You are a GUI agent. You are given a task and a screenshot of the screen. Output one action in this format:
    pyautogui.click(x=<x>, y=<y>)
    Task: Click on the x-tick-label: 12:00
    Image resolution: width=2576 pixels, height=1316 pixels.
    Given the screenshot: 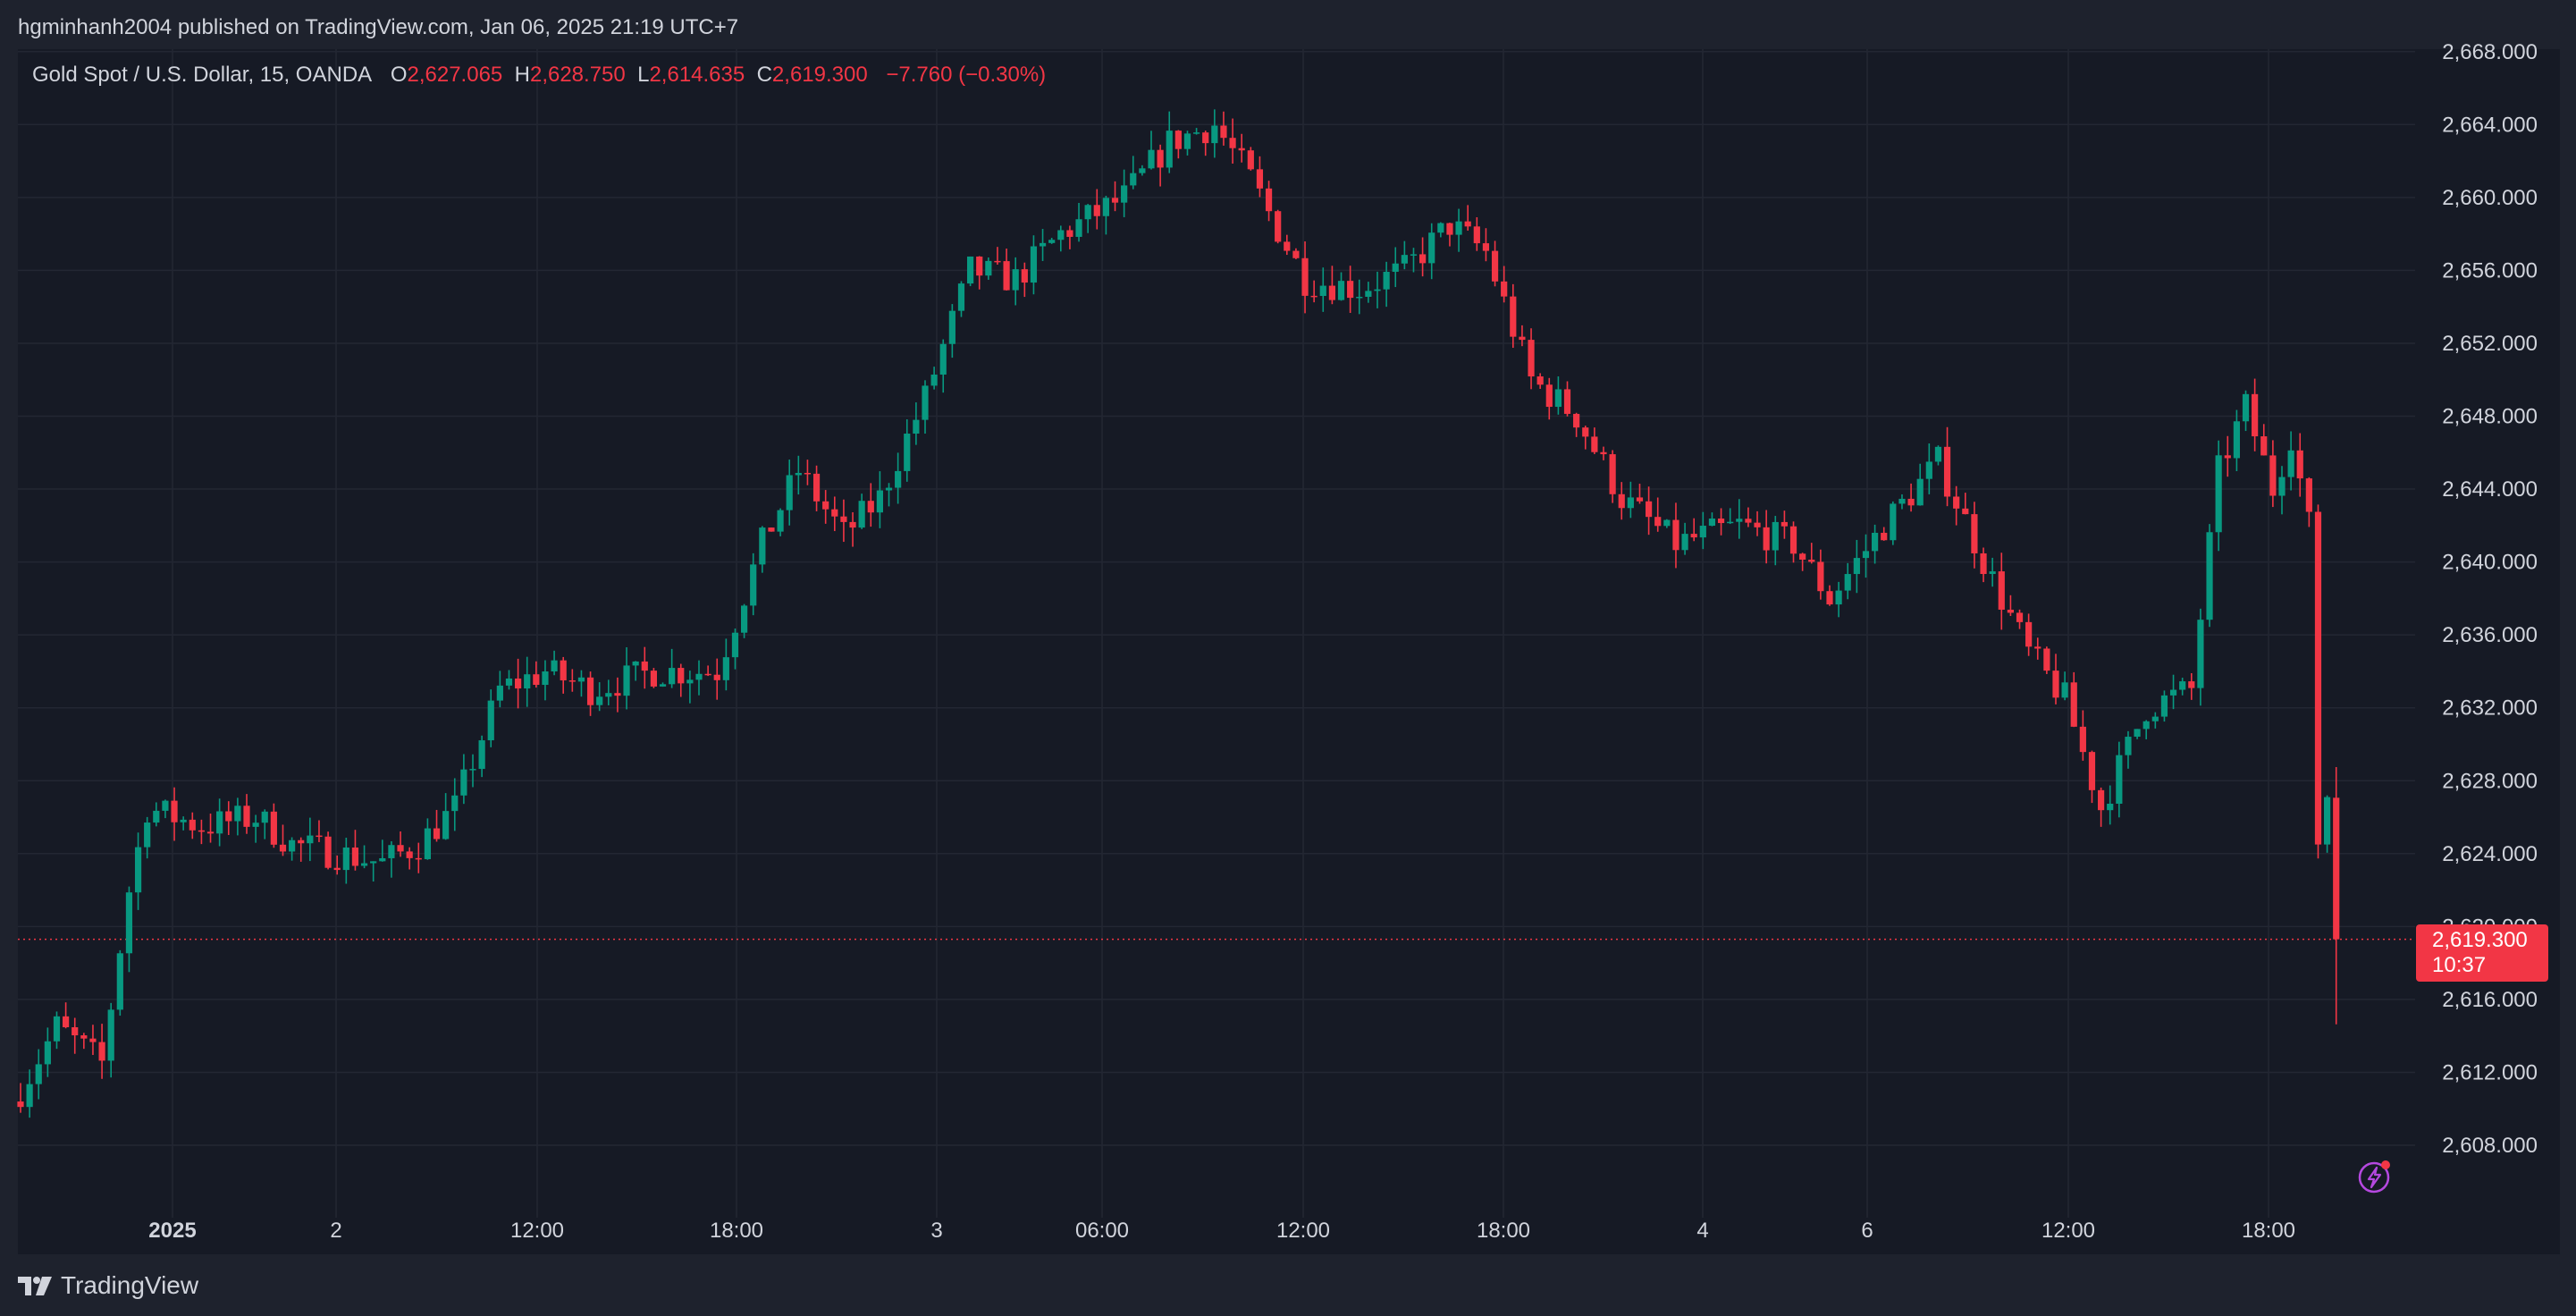 What is the action you would take?
    pyautogui.click(x=537, y=1231)
    